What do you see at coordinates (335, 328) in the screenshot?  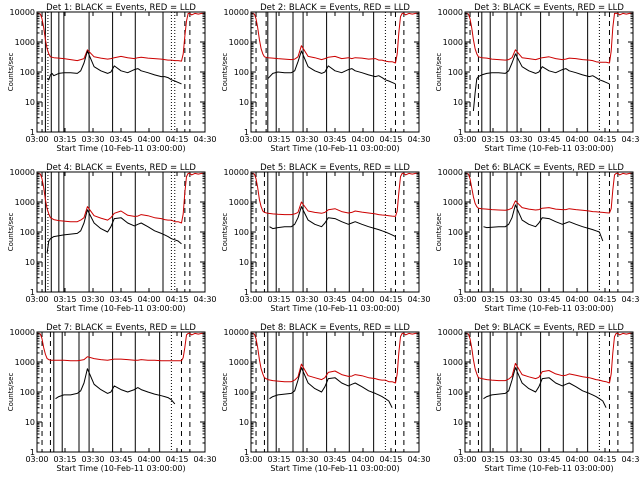 I see `panel-title: Det 8: BLACK = Events, RED = LLD` at bounding box center [335, 328].